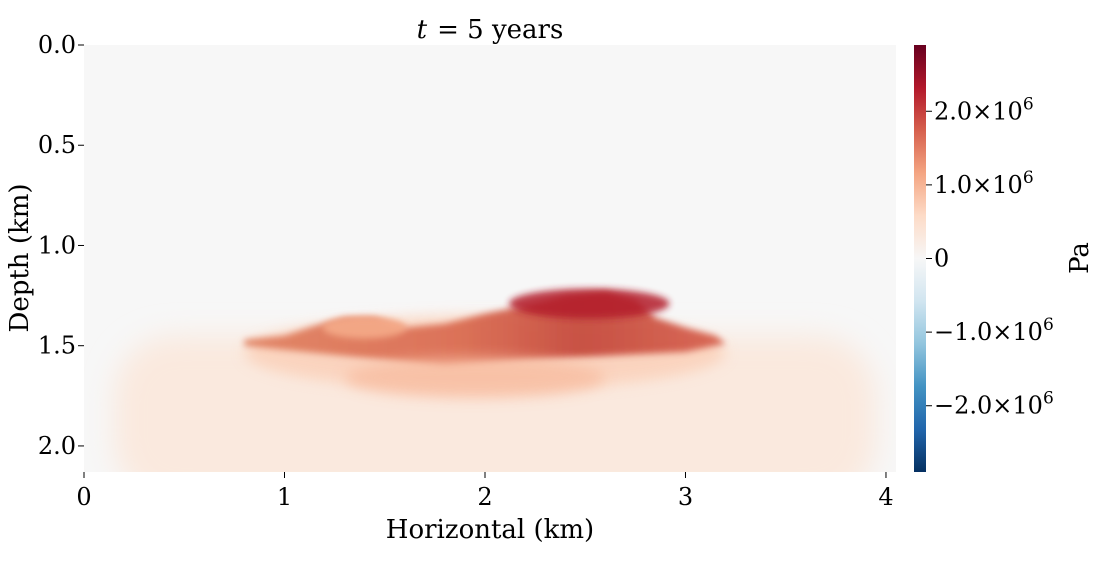  Describe the element at coordinates (490, 30) in the screenshot. I see `chart-title: t = 5 years` at that location.